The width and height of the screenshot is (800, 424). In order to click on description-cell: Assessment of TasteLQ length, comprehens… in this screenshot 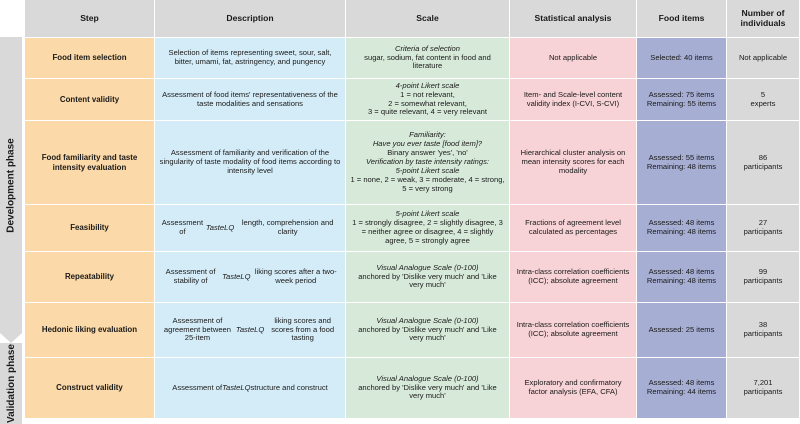, I will do `click(250, 228)`.